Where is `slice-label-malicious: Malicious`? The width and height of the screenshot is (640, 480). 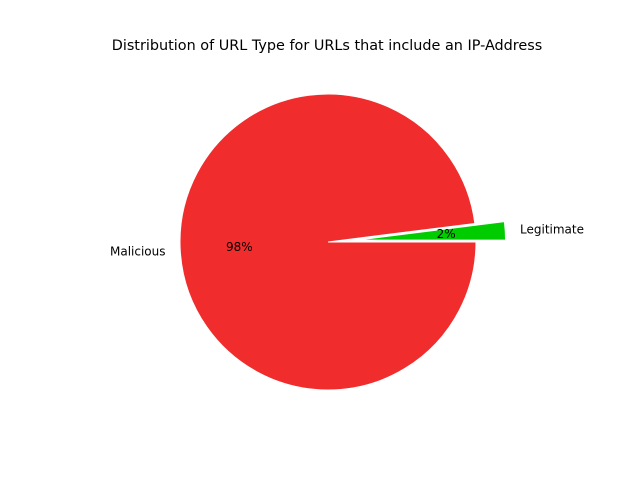 slice-label-malicious: Malicious is located at coordinates (138, 252).